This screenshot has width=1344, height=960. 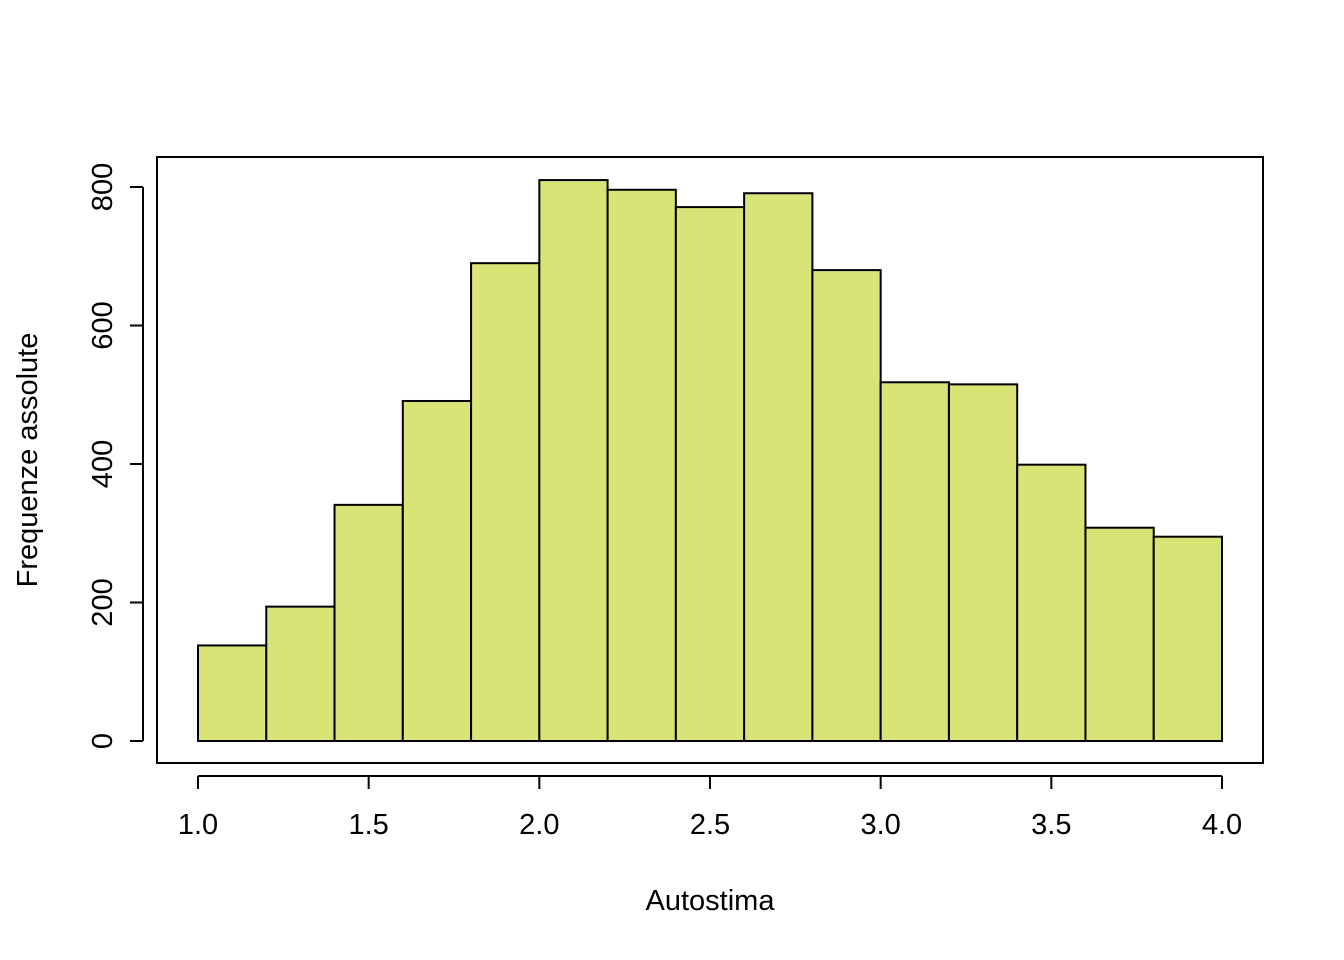 I want to click on x-axis-title: Autostima, so click(x=711, y=901).